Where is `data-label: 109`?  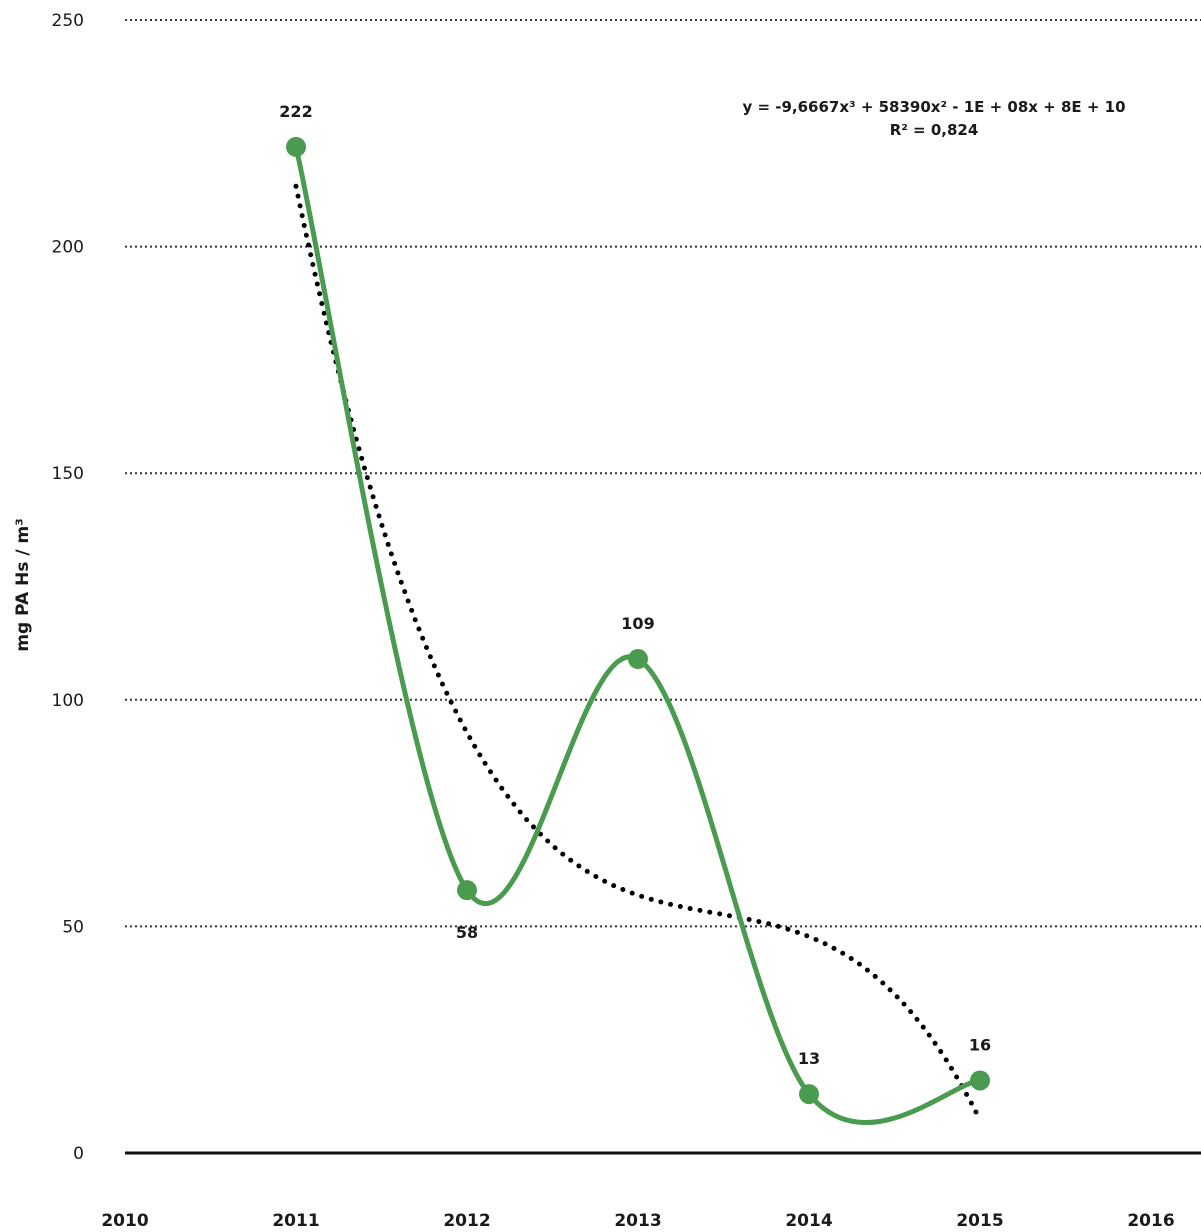 data-label: 109 is located at coordinates (637, 623).